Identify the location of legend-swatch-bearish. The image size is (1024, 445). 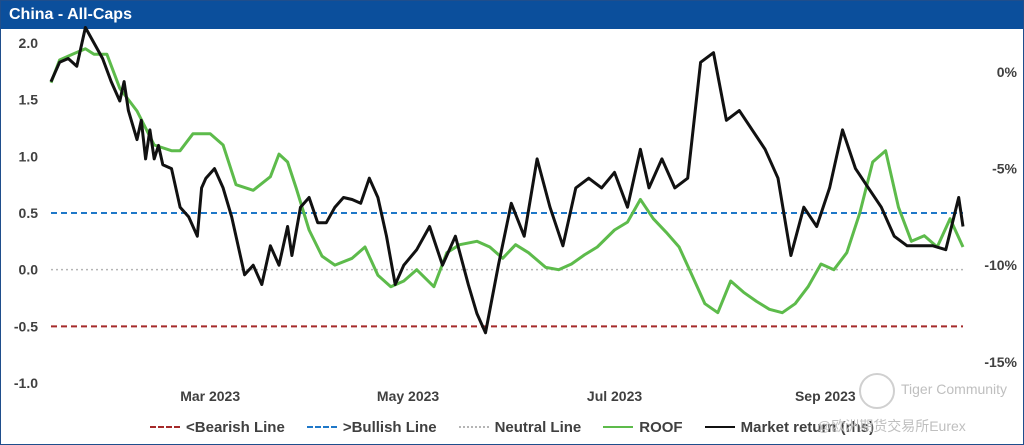
(165, 427).